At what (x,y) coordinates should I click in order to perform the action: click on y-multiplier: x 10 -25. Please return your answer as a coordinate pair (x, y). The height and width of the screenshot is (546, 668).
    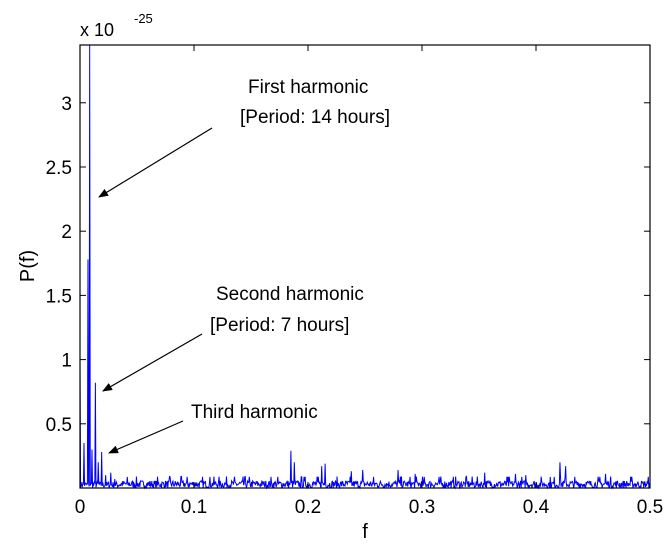
    Looking at the image, I should click on (116, 25).